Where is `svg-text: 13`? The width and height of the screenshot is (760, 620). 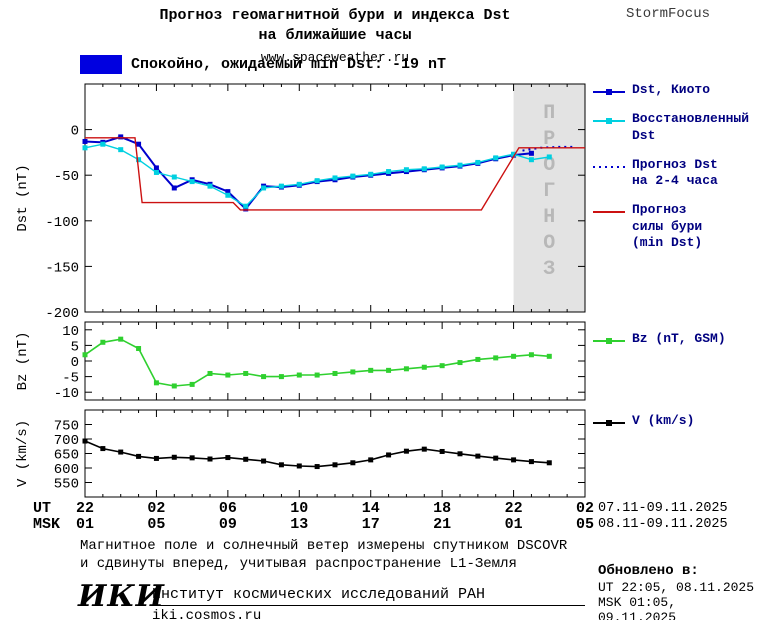
svg-text: 13 is located at coordinates (299, 524).